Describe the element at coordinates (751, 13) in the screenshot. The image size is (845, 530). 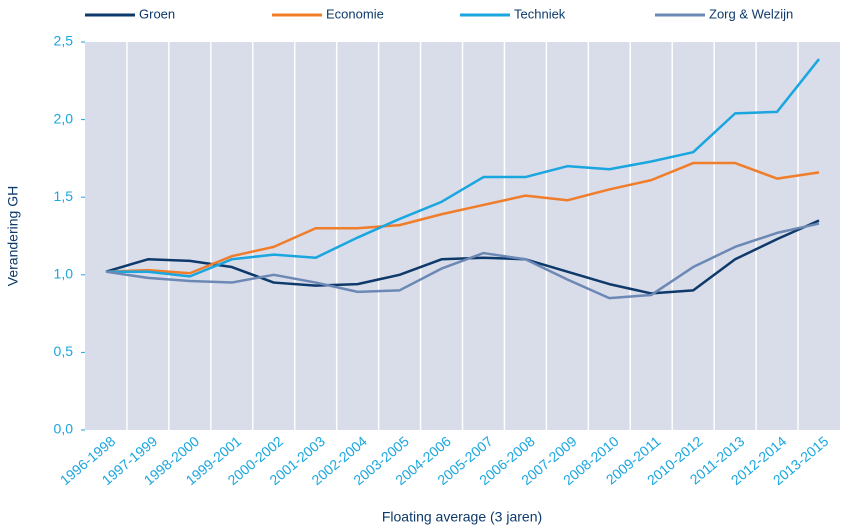
I see `legend-label: Zorg & Welzijn` at that location.